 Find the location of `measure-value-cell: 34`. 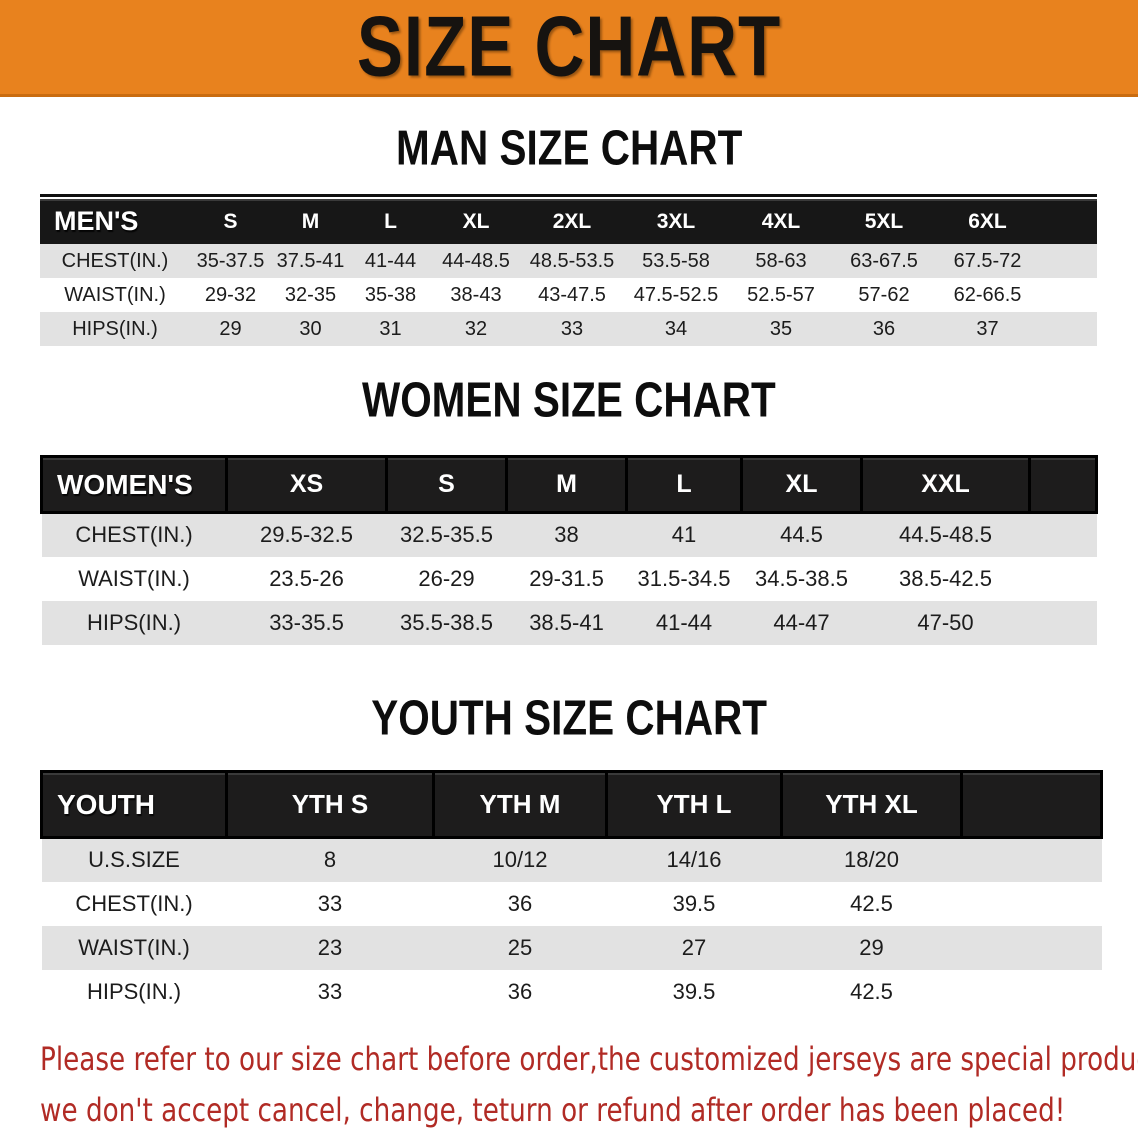

measure-value-cell: 34 is located at coordinates (676, 329).